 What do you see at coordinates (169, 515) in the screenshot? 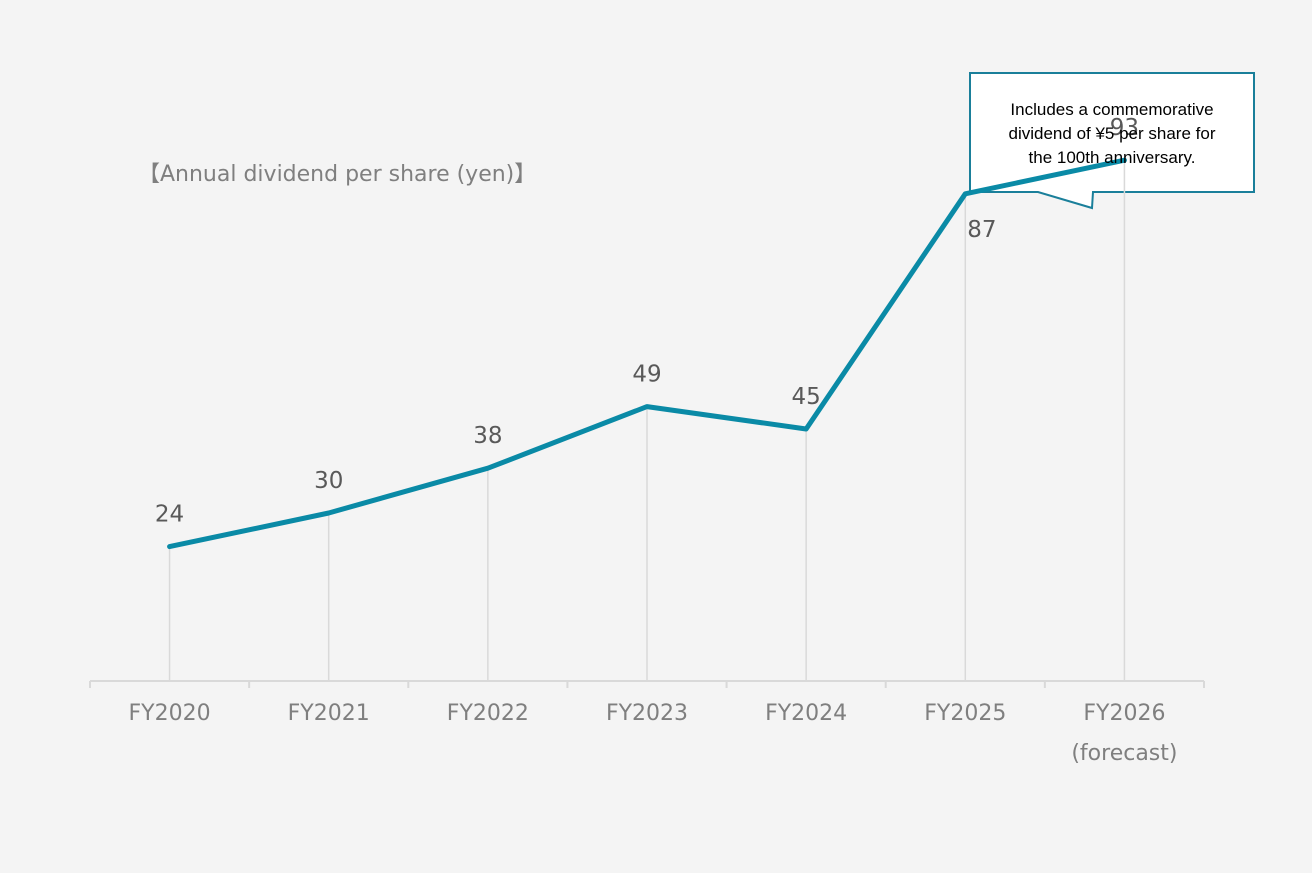
I see `data-label: 24` at bounding box center [169, 515].